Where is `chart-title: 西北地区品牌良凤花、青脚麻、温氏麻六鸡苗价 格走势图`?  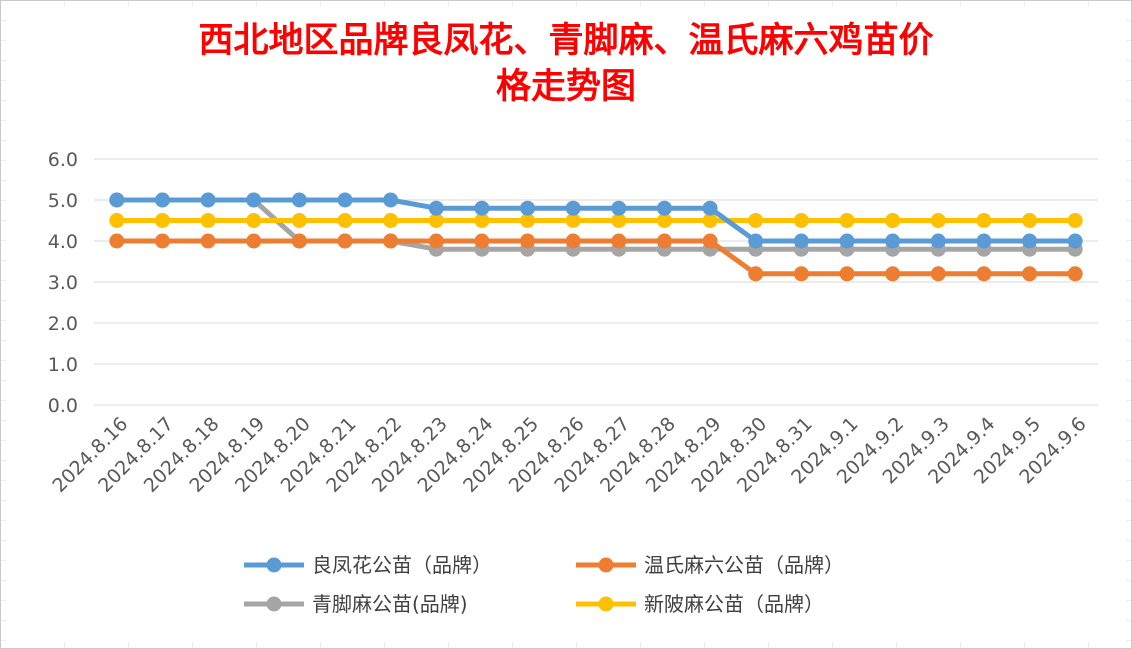 chart-title: 西北地区品牌良凤花、青脚麻、温氏麻六鸡苗价 格走势图 is located at coordinates (566, 64).